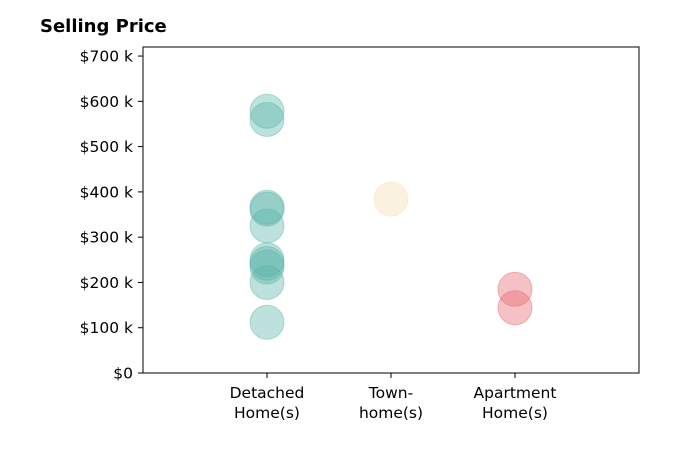 This screenshot has height=462, width=679. What do you see at coordinates (391, 403) in the screenshot?
I see `x-tick-label: Town-home(s)` at bounding box center [391, 403].